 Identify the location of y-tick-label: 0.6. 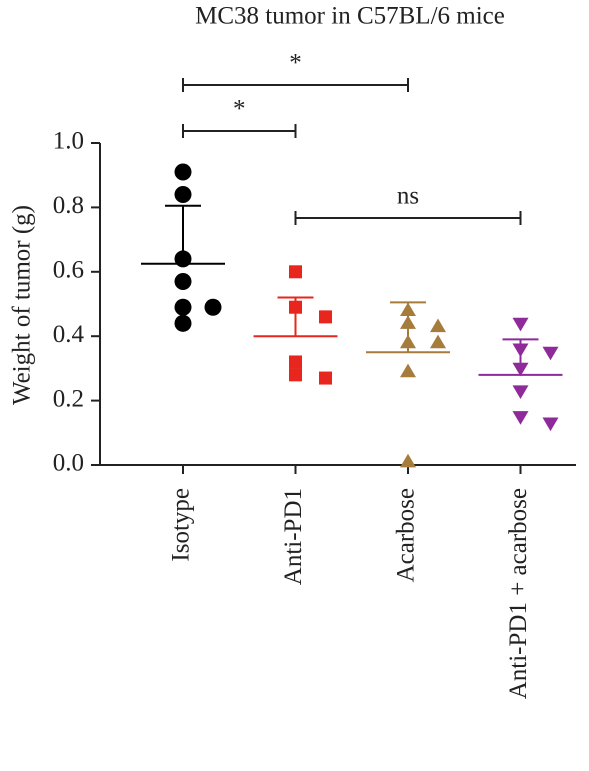
(68, 270).